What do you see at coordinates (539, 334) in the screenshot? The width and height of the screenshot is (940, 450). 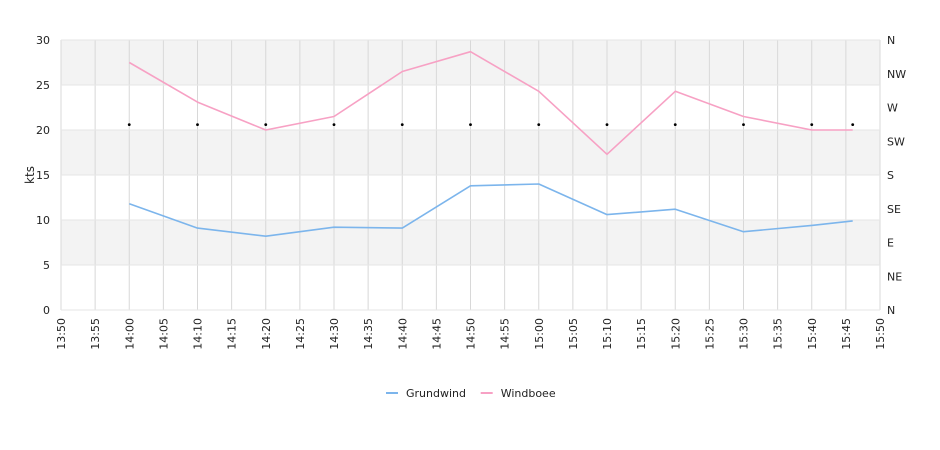 I see `x-tick-label: 15:00` at bounding box center [539, 334].